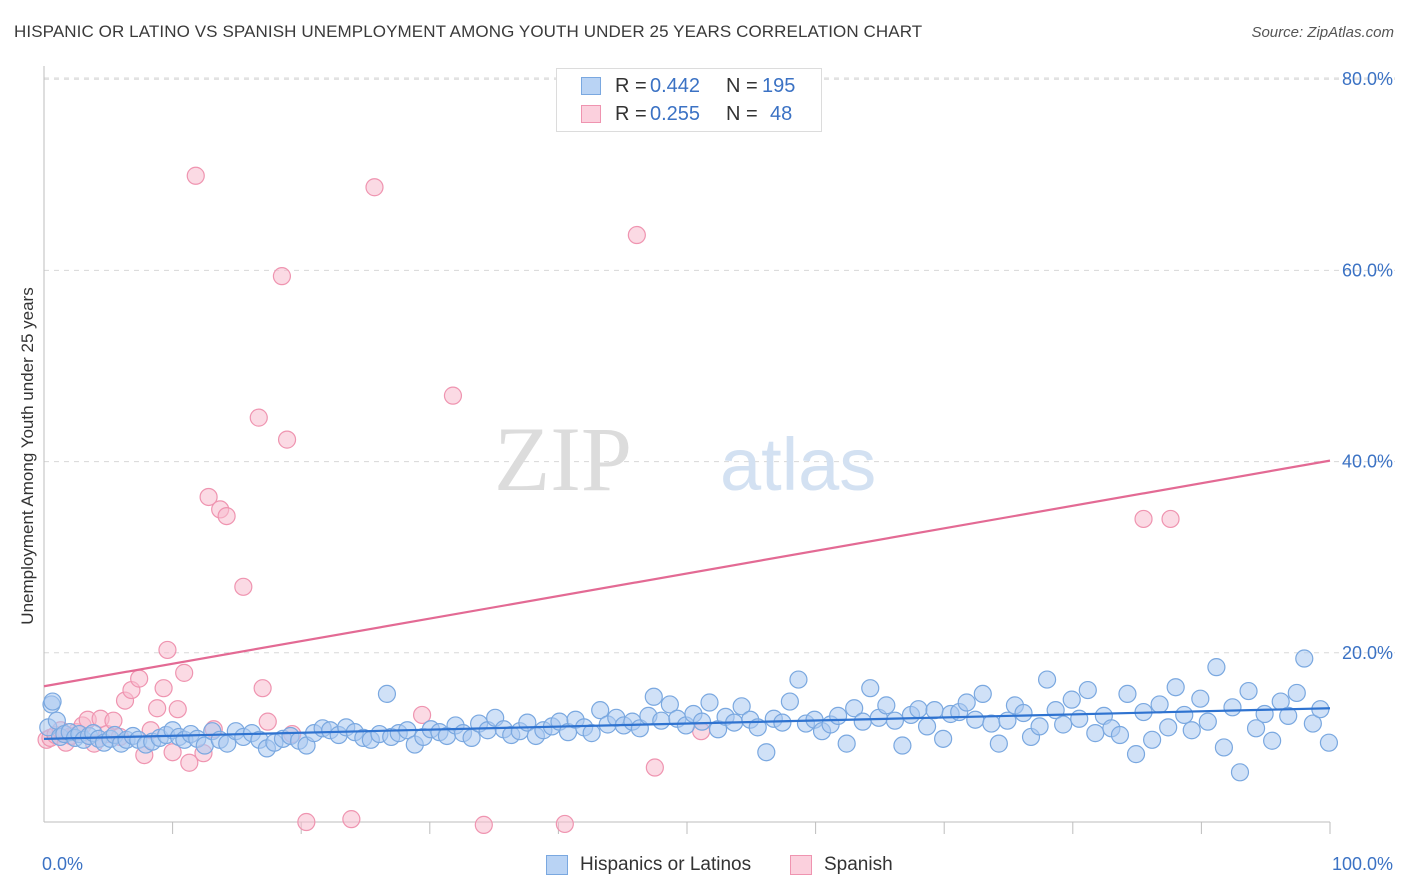 The height and width of the screenshot is (892, 1406). Describe the element at coordinates (631, 86) in the screenshot. I see `r-label-blue: R =` at that location.